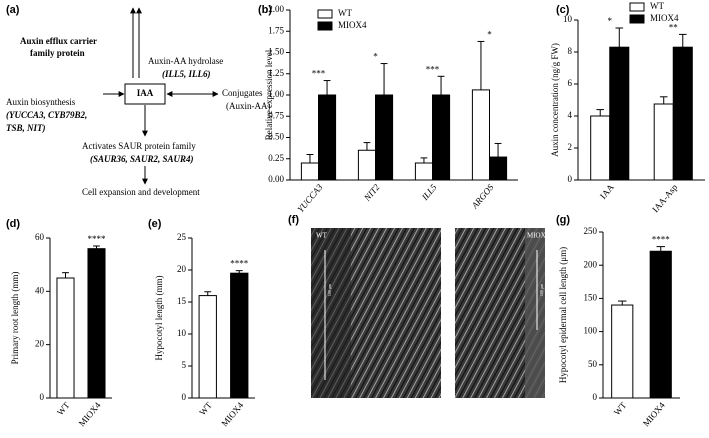  I want to click on y-axis-label: Hypocotyl length (mm), so click(159, 318).